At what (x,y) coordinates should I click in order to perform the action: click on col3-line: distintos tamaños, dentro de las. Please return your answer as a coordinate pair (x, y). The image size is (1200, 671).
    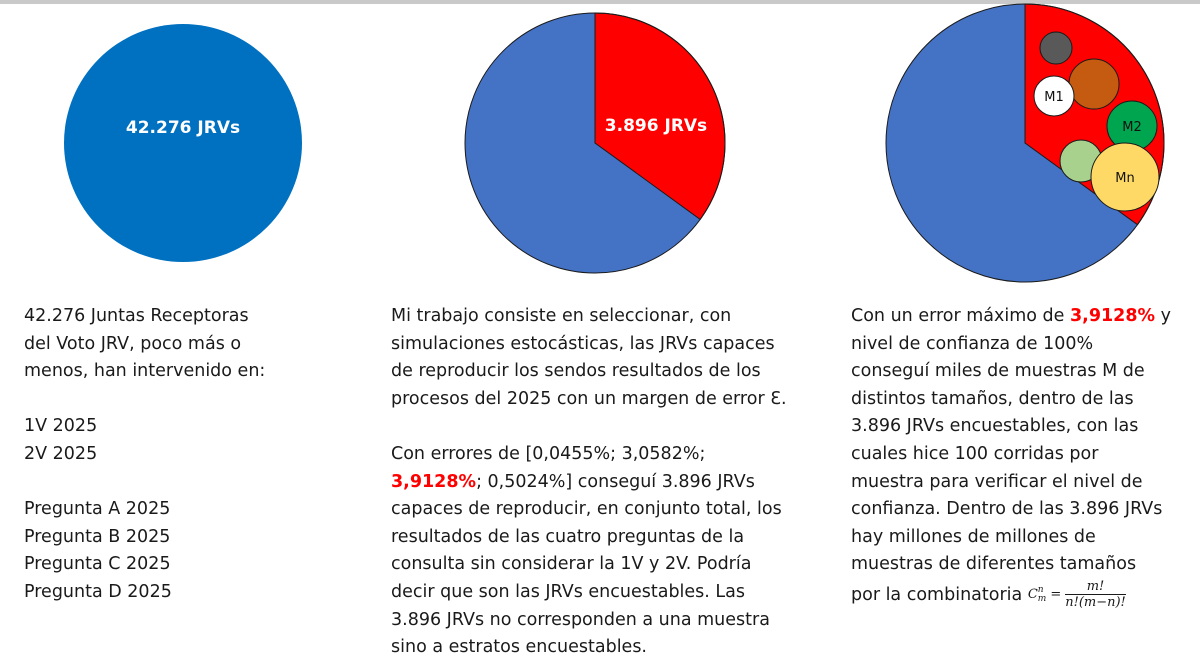
    Looking at the image, I should click on (992, 398).